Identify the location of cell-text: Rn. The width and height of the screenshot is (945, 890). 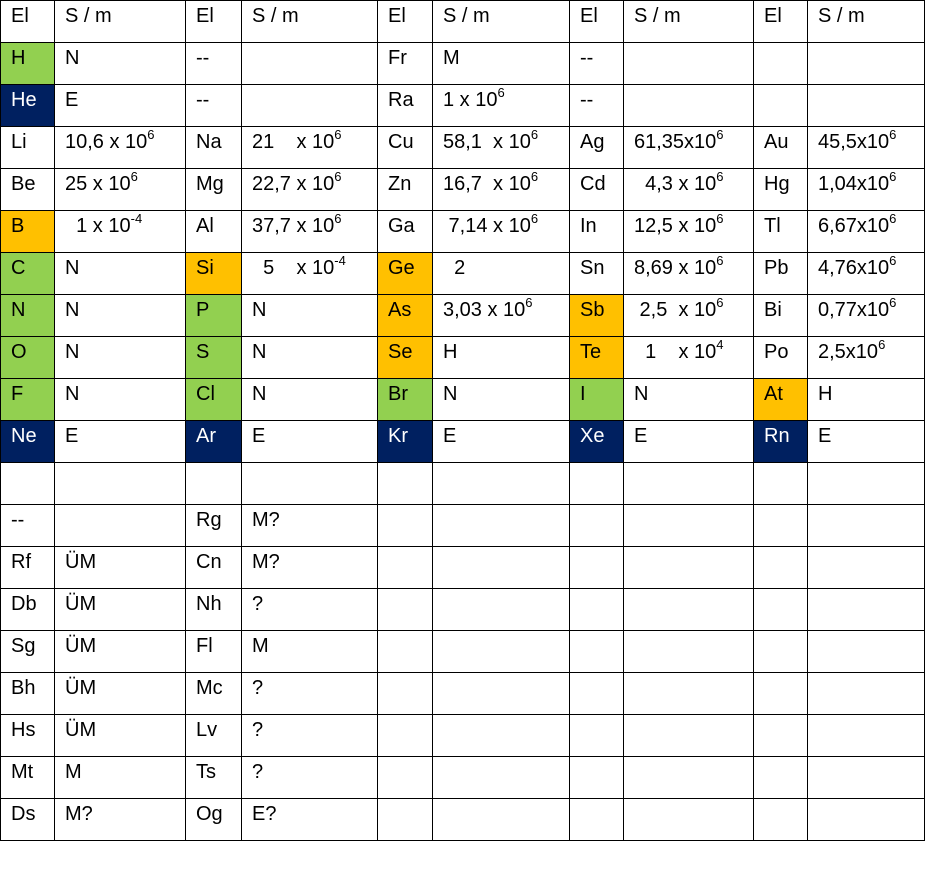
(777, 436).